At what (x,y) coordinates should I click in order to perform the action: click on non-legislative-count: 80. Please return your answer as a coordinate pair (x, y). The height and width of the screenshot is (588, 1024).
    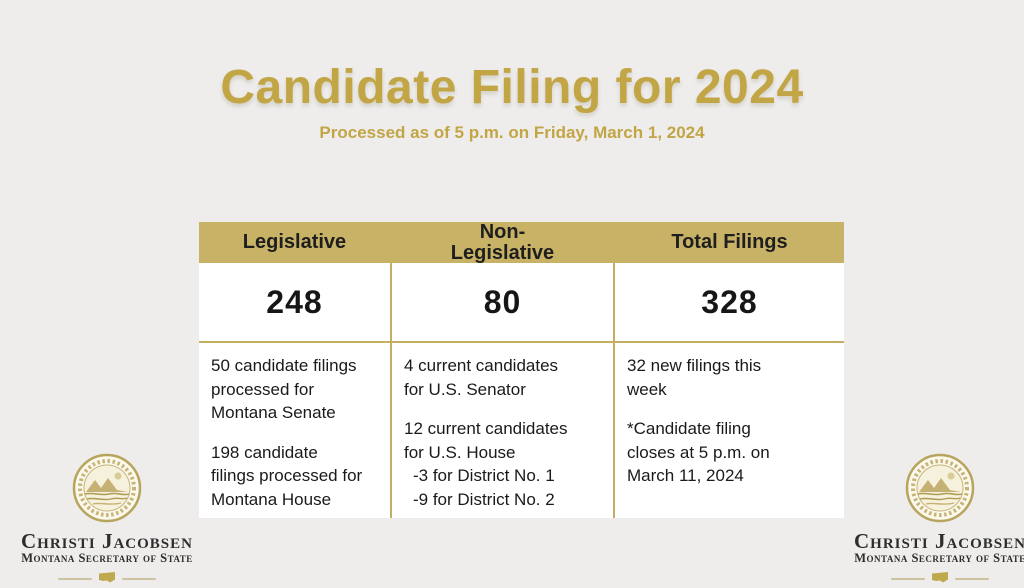
    Looking at the image, I should click on (502, 302).